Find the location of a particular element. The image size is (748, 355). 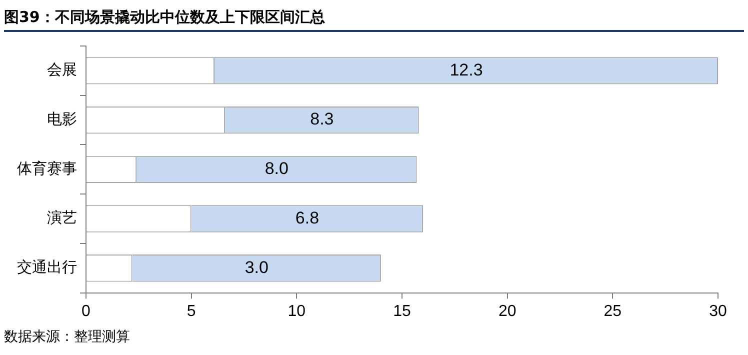

annotation: 12.3 is located at coordinates (466, 70).